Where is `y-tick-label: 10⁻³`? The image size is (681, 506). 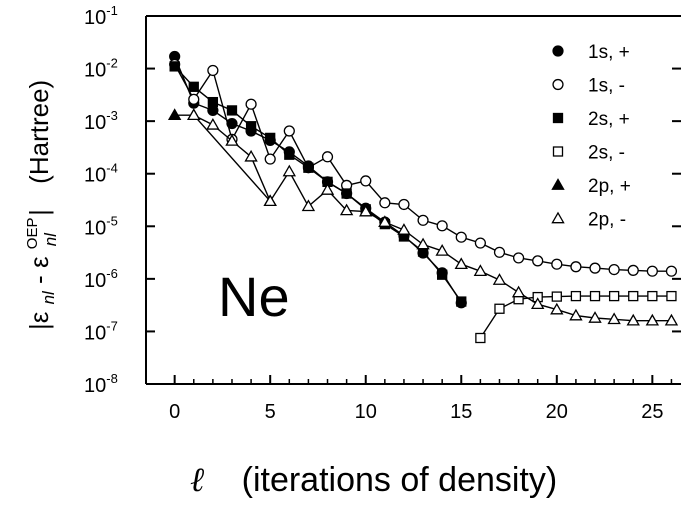 y-tick-label: 10⁻³ is located at coordinates (101, 121).